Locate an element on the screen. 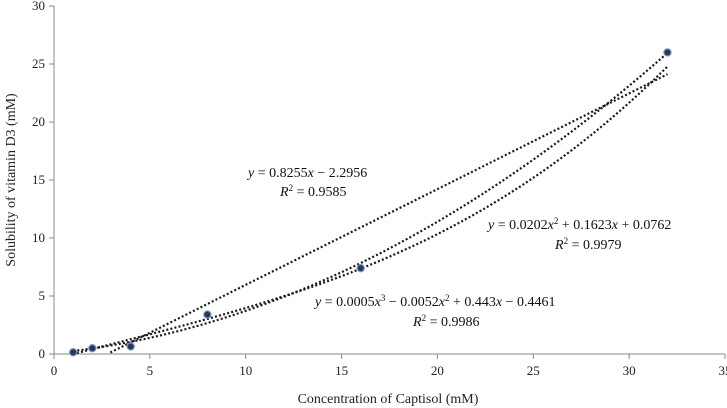 The image size is (727, 408). quad-eq-x2: x is located at coordinates (615, 225).